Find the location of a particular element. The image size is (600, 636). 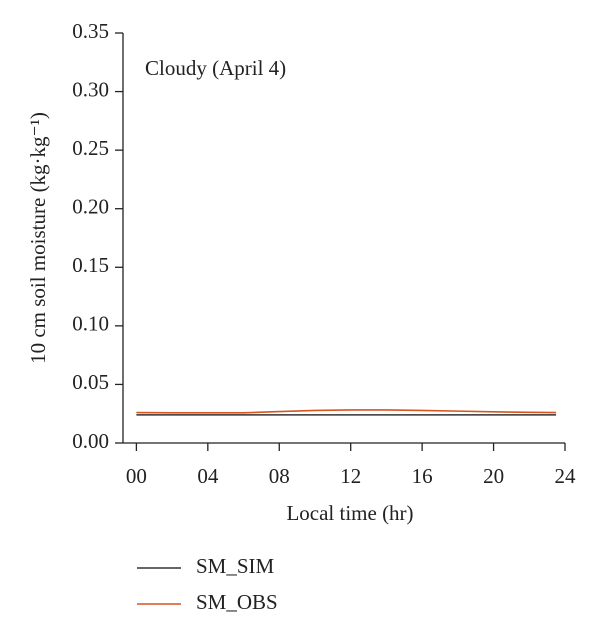

series-line is located at coordinates (346, 411).